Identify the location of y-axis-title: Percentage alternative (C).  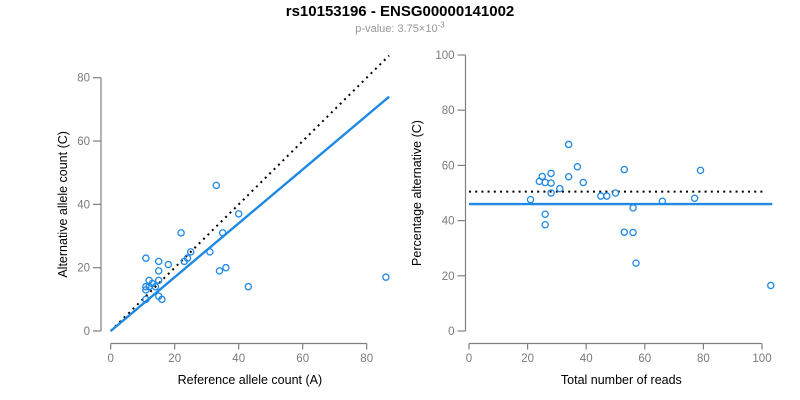
(417, 193).